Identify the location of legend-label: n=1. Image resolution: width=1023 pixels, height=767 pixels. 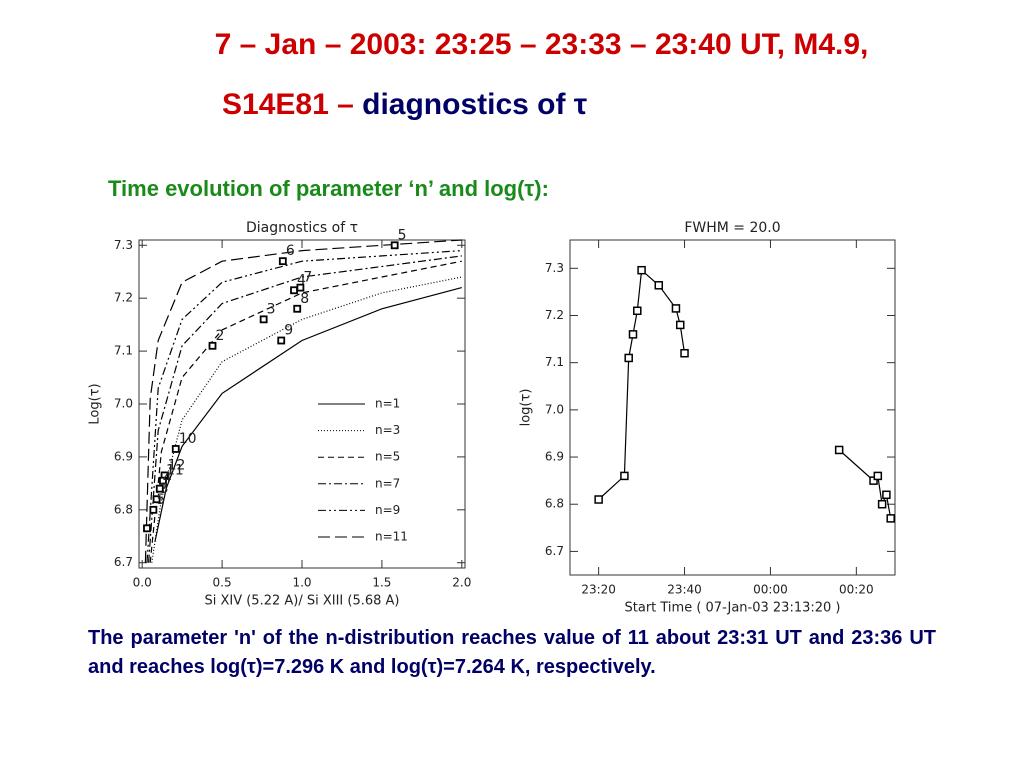
(387, 404).